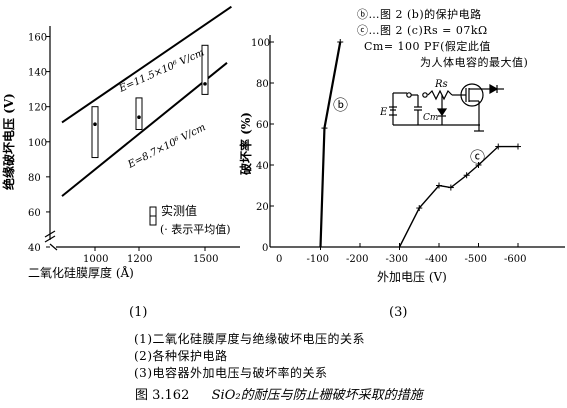 This screenshot has width=567, height=408. What do you see at coordinates (37, 38) in the screenshot?
I see `chart1-y-tick-label: 160` at bounding box center [37, 38].